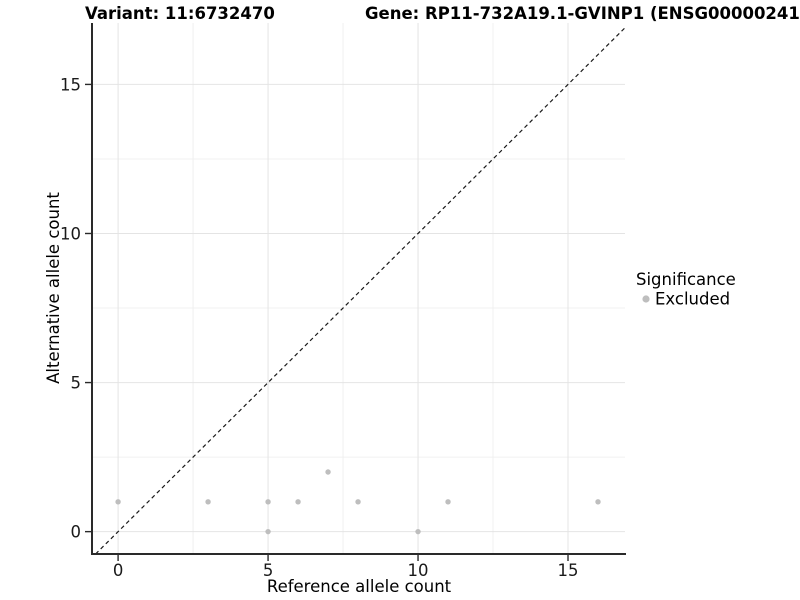 The image size is (800, 600). I want to click on x-tick-label: 0, so click(118, 570).